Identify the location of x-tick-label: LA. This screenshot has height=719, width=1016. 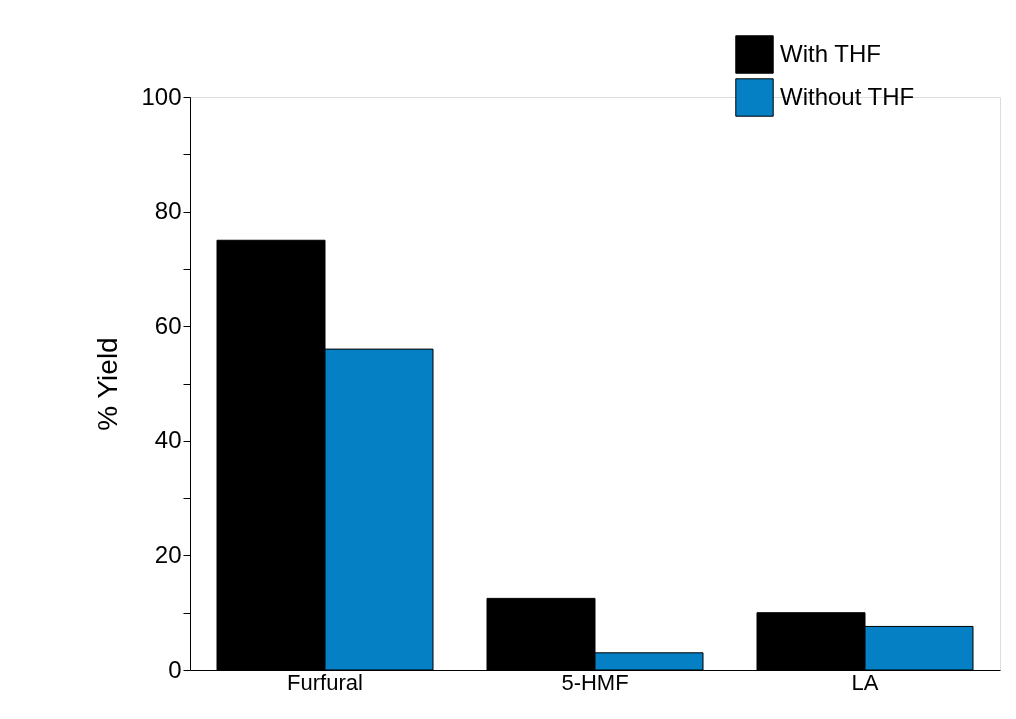
(865, 682).